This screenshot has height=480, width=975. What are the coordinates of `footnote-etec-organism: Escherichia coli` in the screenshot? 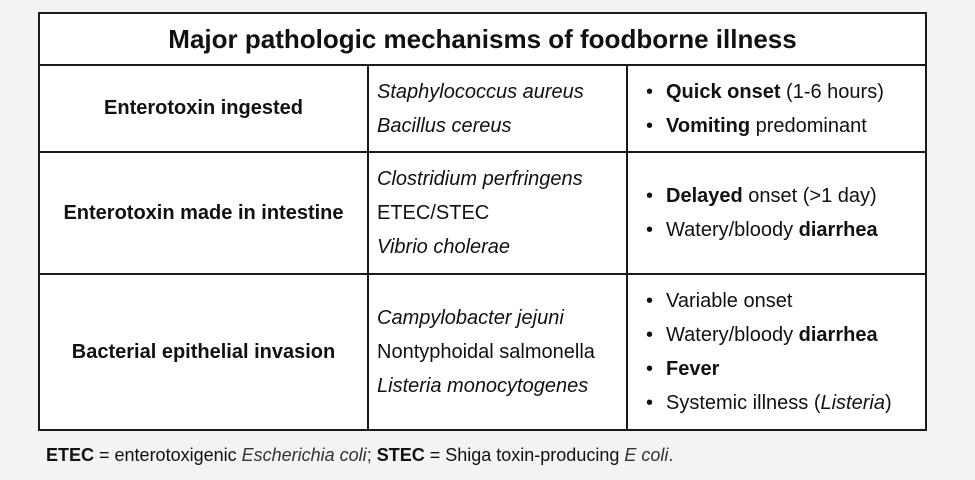 It's located at (304, 455).